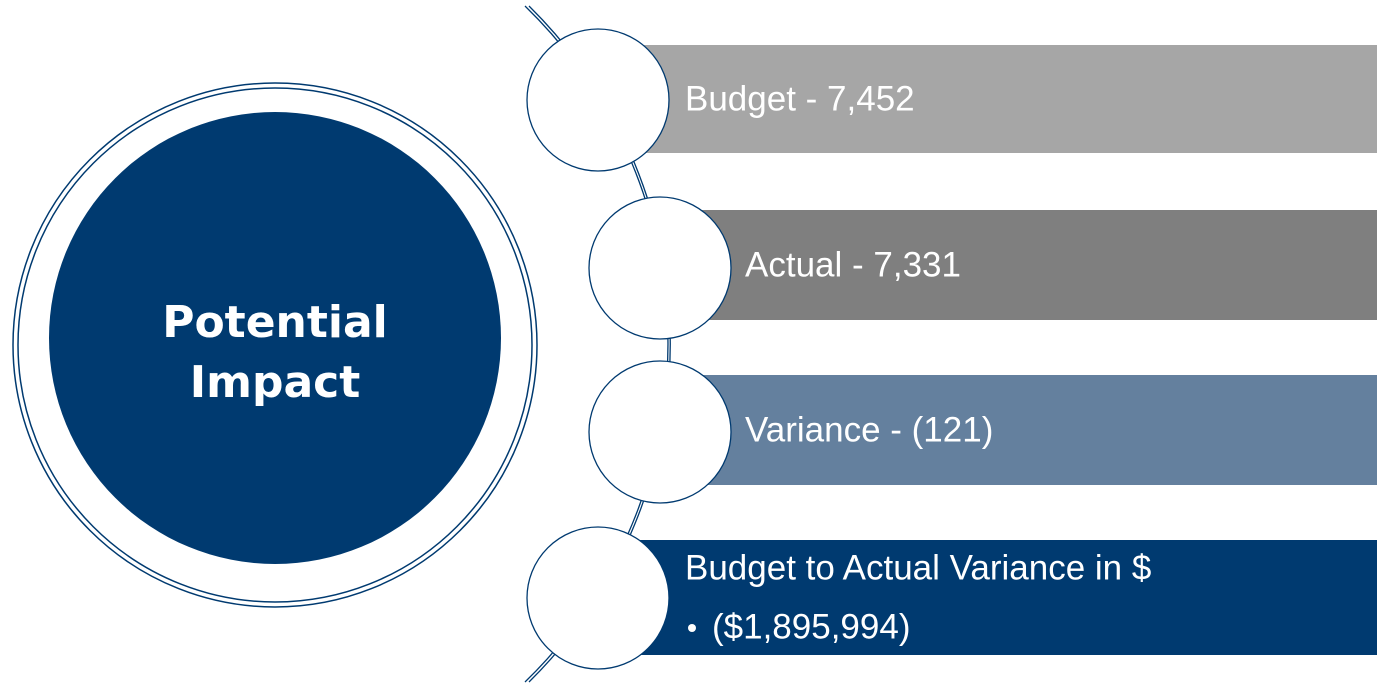 The width and height of the screenshot is (1377, 685). I want to click on item-label: Budget - 7,452, so click(800, 98).